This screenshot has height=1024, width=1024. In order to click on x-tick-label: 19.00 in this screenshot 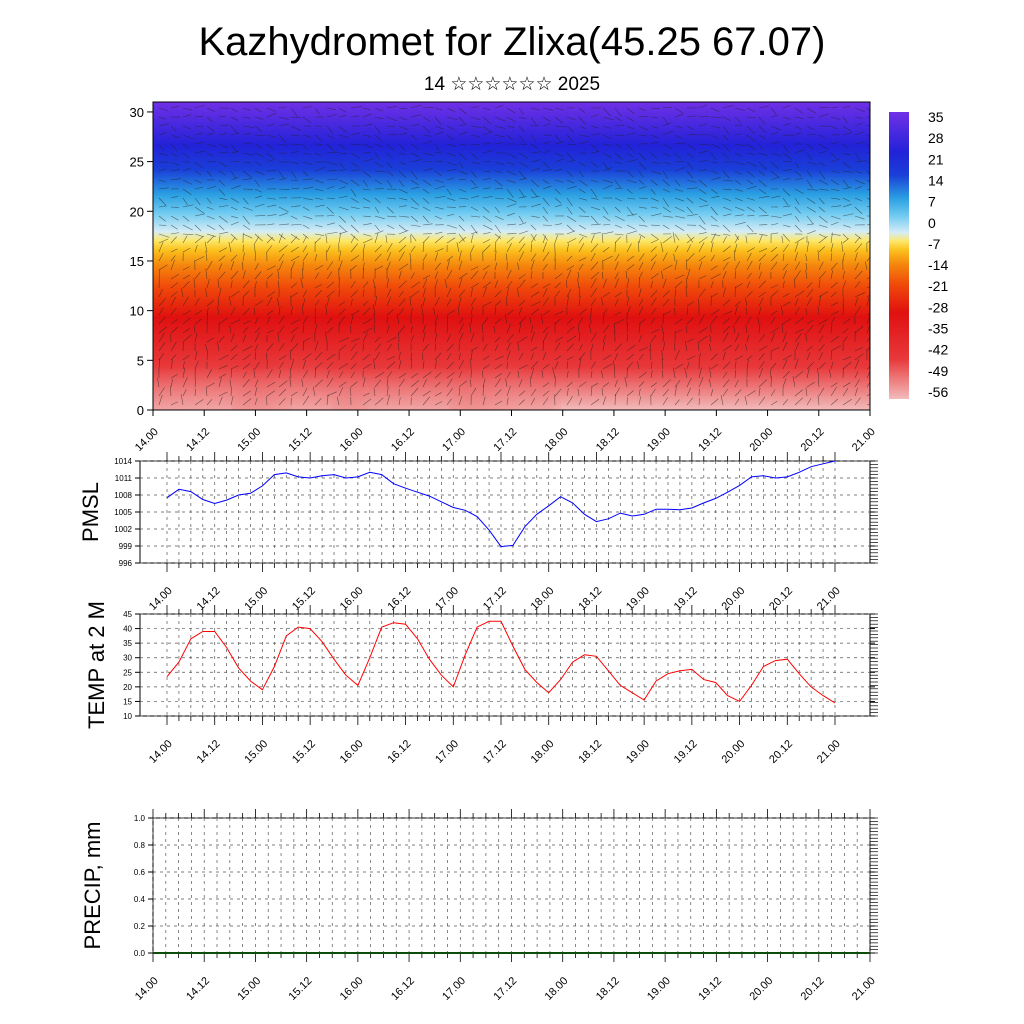, I will do `click(638, 599)`.